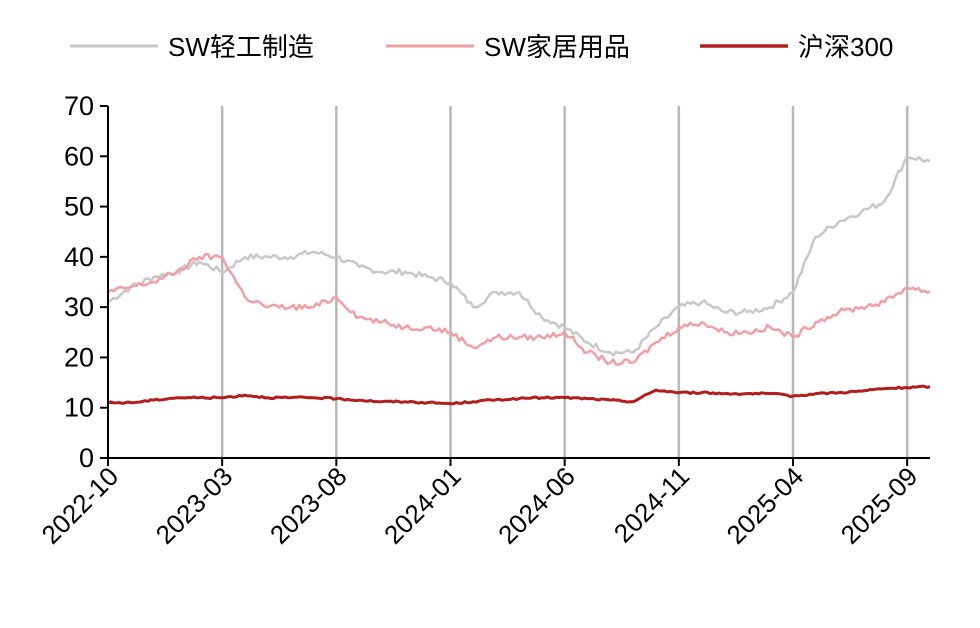 This screenshot has width=980, height=628. I want to click on y-axis-ticks: 0 10 20 30 40 50 60 70, so click(86, 282).